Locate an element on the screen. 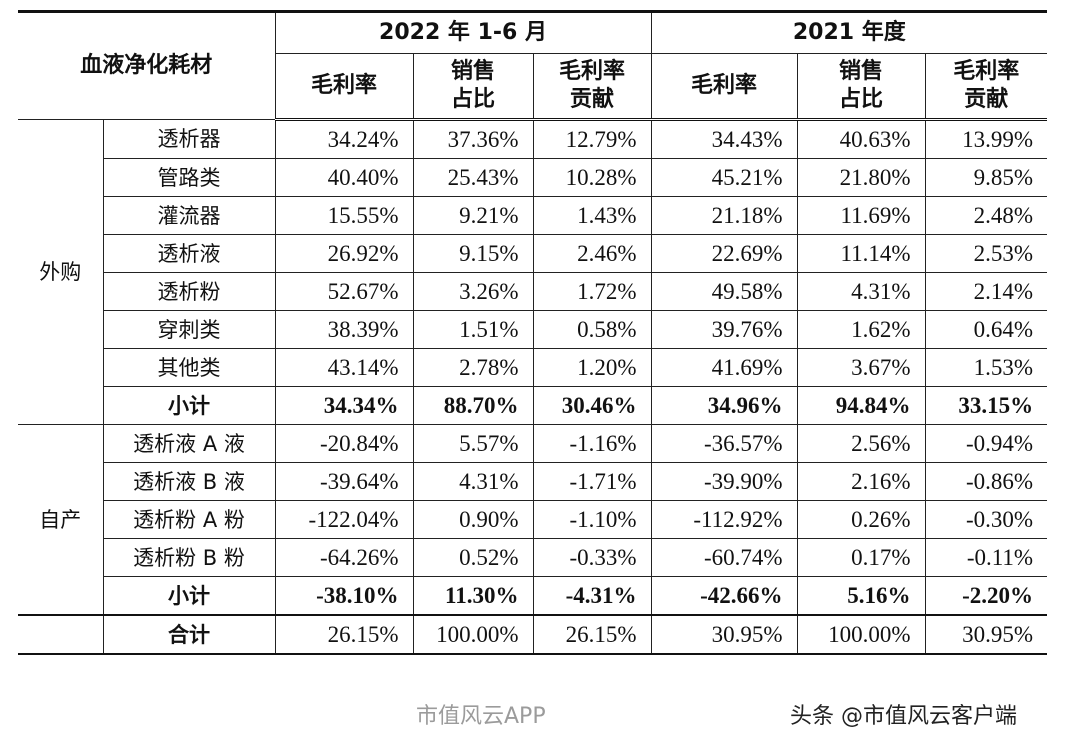 The width and height of the screenshot is (1080, 733). group-label: 自产 is located at coordinates (61, 520).